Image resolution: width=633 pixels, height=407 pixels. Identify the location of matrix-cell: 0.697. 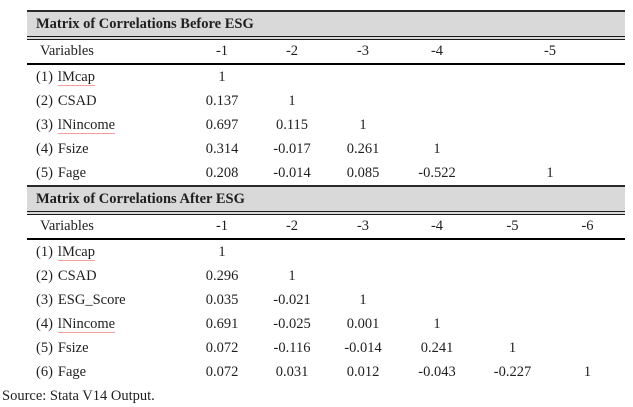
(222, 124).